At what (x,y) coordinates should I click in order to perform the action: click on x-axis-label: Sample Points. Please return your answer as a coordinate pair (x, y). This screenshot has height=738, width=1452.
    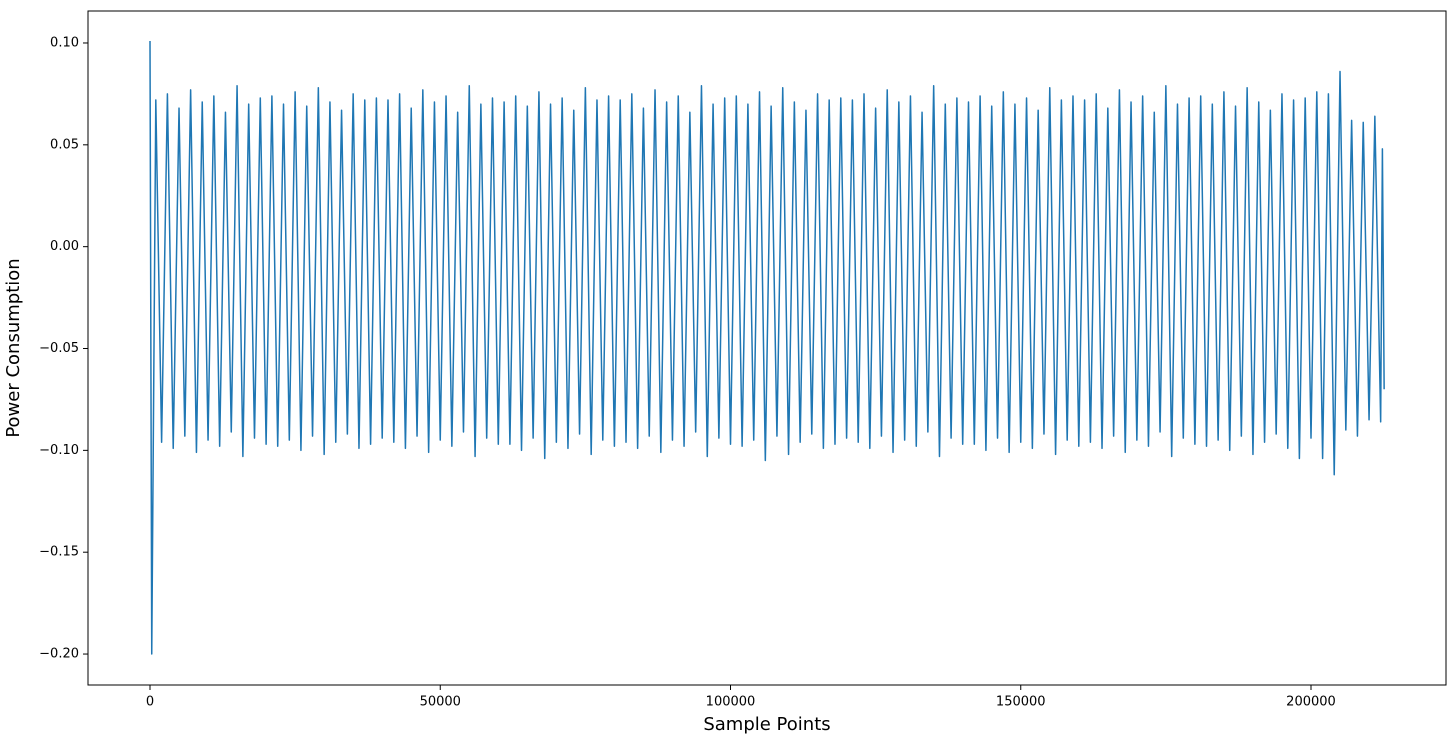
    Looking at the image, I should click on (766, 724).